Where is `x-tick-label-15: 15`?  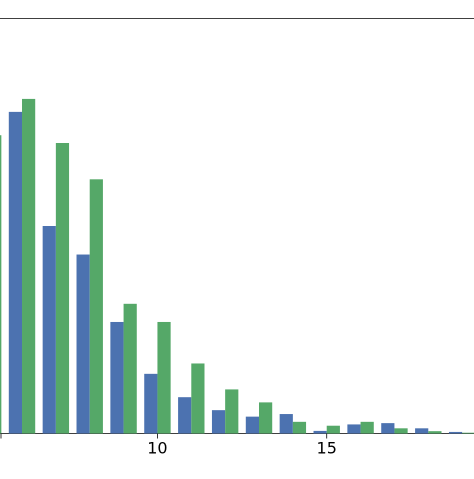
x-tick-label-15: 15 is located at coordinates (327, 448).